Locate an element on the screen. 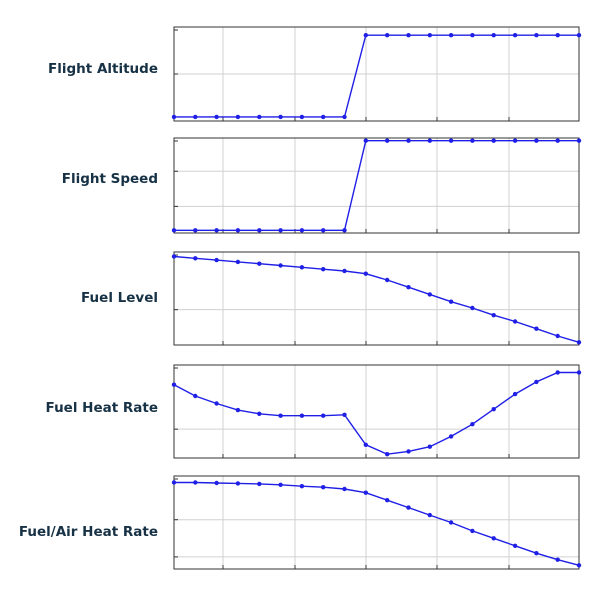 This screenshot has width=600, height=600. panel-label: Flight Altitude is located at coordinates (103, 69).